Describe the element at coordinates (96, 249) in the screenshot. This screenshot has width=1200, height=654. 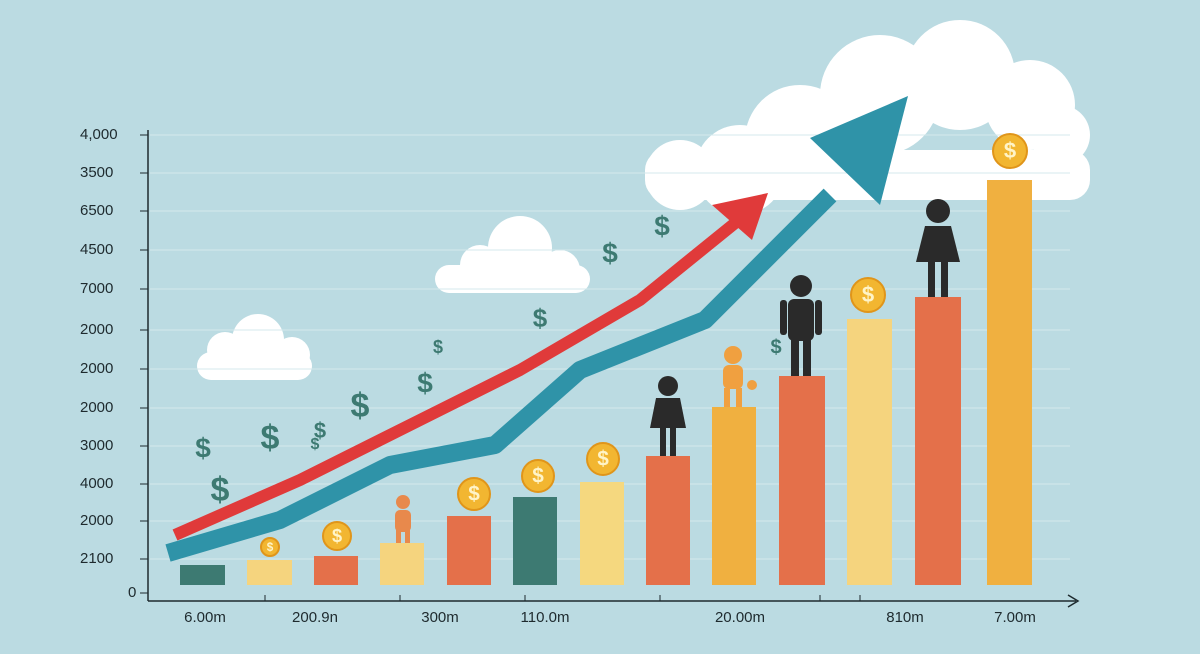
I see `y-tick-label: 4500` at that location.